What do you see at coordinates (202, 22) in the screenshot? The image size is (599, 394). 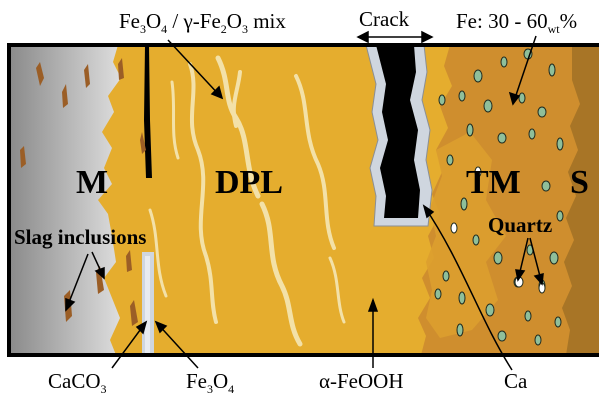 I see `fe-mix-label: Fe3O4 / γ-Fe2O3 mix` at bounding box center [202, 22].